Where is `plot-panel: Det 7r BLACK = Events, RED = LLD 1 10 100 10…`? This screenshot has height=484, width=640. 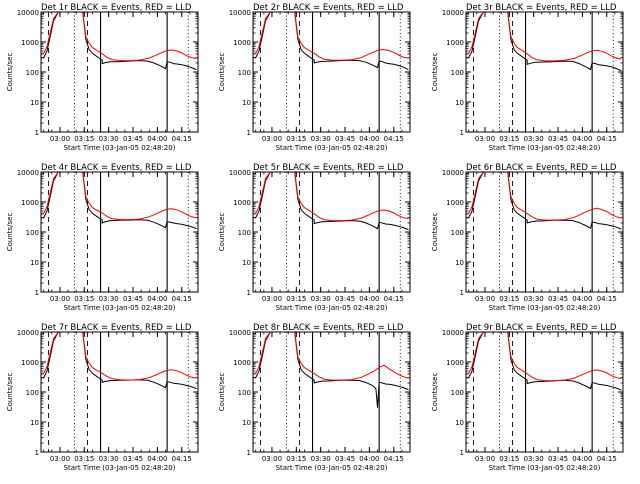 plot-panel: Det 7r BLACK = Events, RED = LLD 1 10 100 10… is located at coordinates (102, 397).